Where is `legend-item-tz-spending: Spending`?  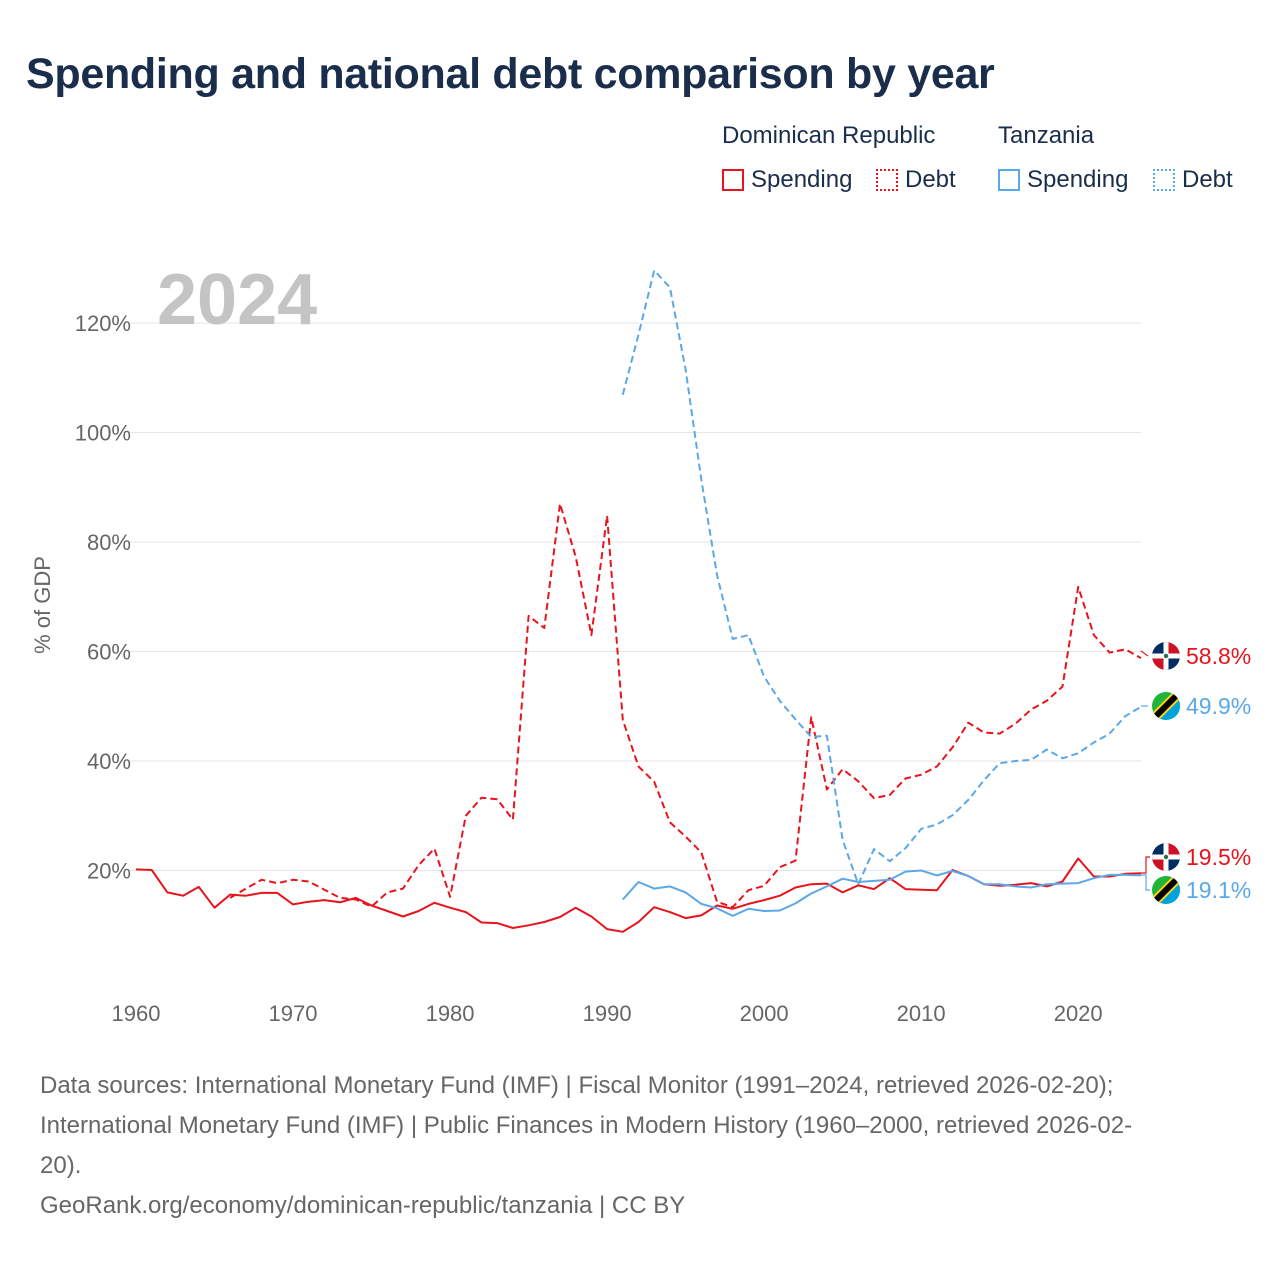 legend-item-tz-spending: Spending is located at coordinates (1063, 180).